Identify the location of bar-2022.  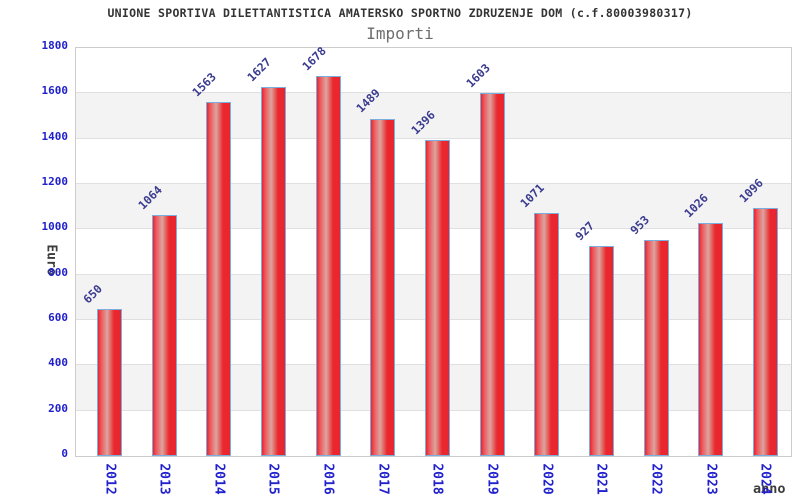
(656, 348).